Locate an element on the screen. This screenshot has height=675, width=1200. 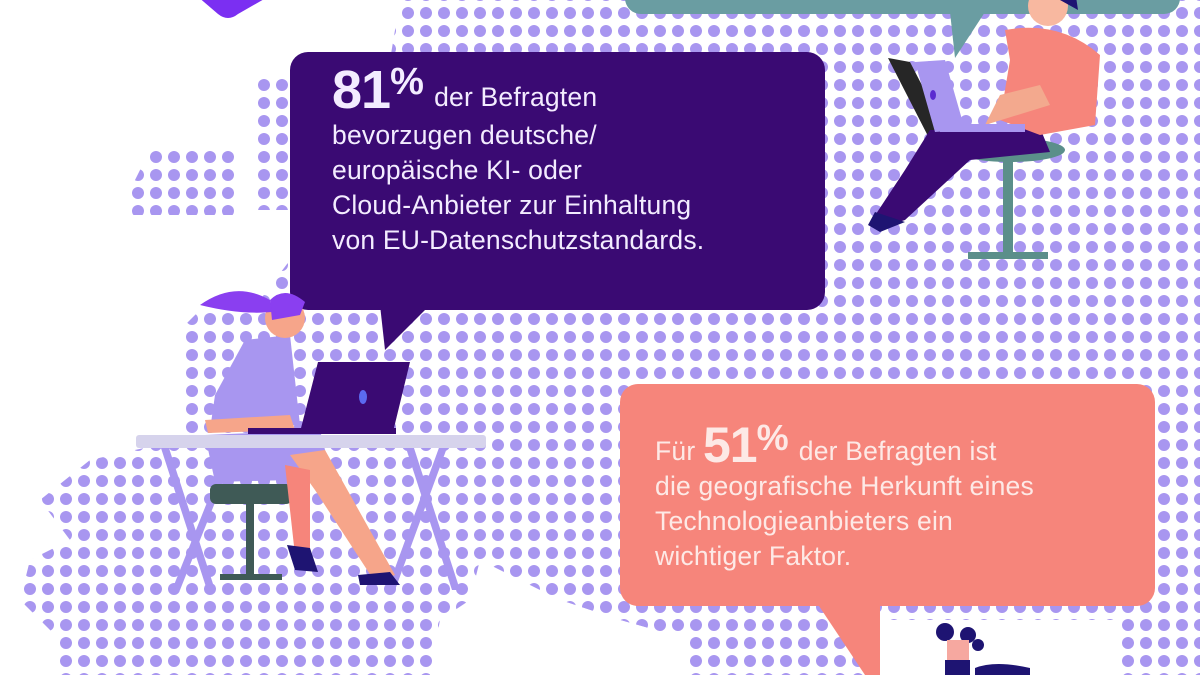
stat-51-line-3: Technologieanbieters ein is located at coordinates (804, 521).